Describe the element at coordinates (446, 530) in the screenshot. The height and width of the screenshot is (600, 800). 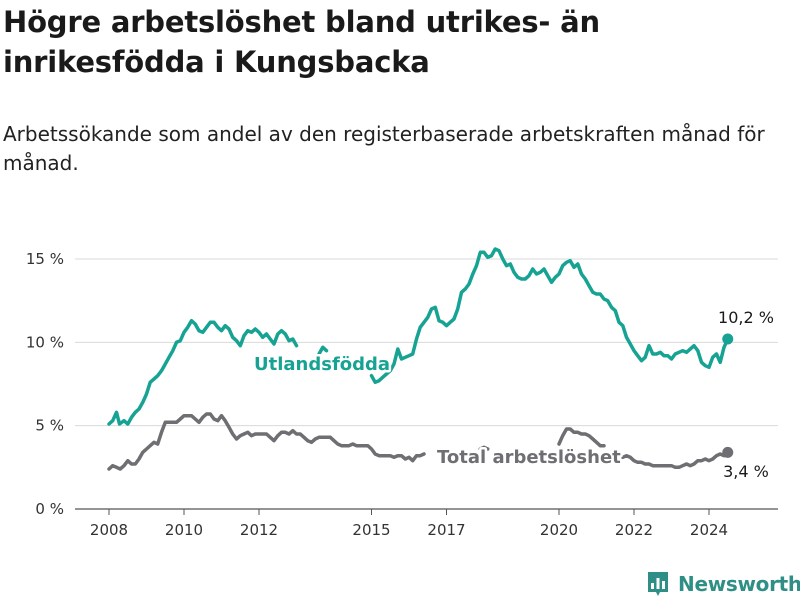
I see `x-tick-label: 2017` at that location.